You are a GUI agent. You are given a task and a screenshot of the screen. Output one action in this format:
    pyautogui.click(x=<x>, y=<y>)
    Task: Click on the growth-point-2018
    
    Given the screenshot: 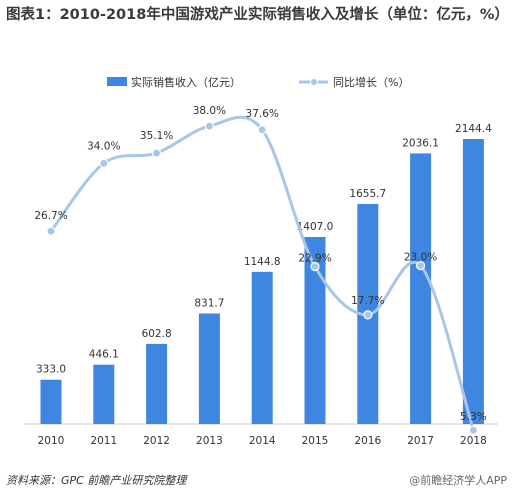 What is the action you would take?
    pyautogui.click(x=473, y=430)
    